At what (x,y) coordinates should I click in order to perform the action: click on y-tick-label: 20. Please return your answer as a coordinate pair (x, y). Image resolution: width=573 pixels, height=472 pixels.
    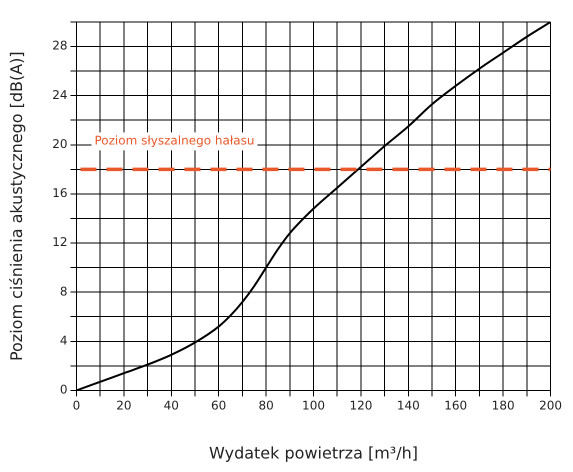
    Looking at the image, I should click on (60, 143).